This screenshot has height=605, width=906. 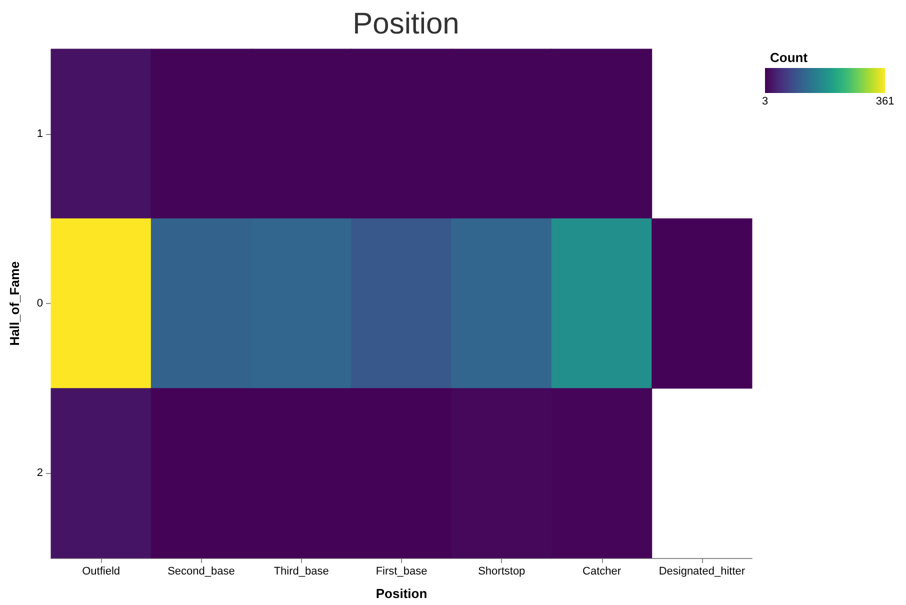 I want to click on color-bar-title: Count, so click(x=789, y=57).